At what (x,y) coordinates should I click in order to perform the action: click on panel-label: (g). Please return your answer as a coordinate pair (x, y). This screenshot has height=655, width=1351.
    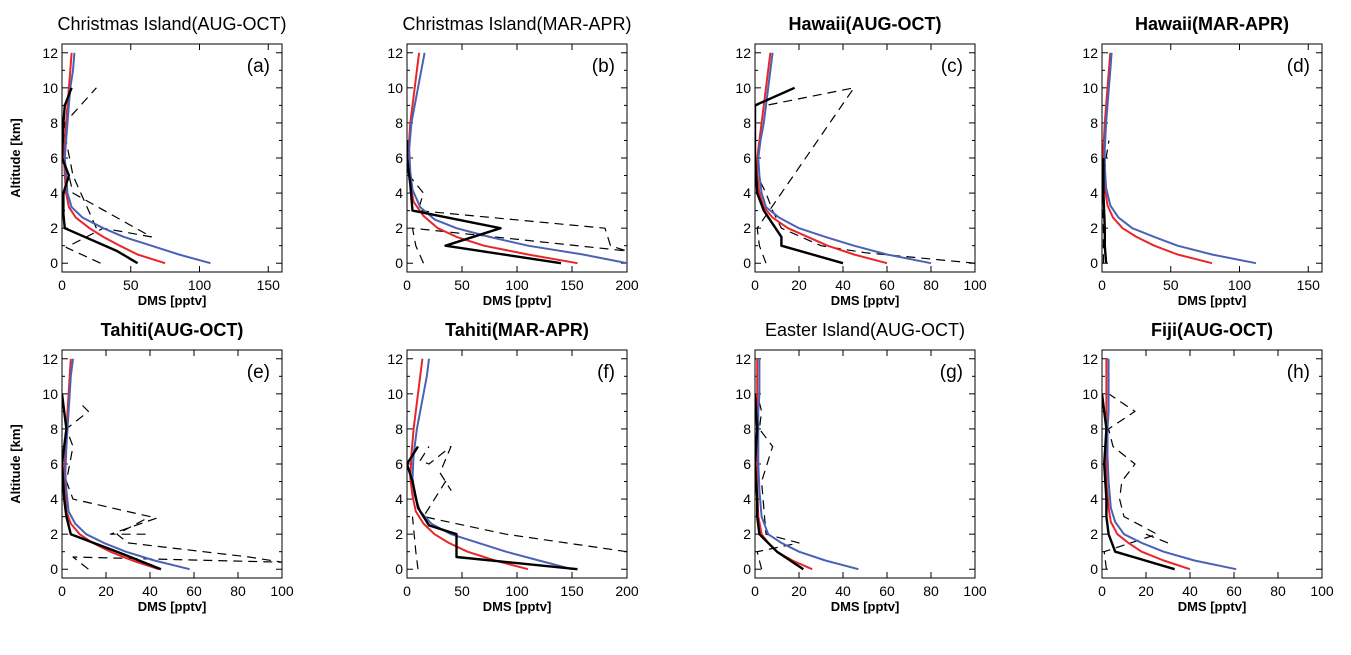
    Looking at the image, I should click on (951, 372).